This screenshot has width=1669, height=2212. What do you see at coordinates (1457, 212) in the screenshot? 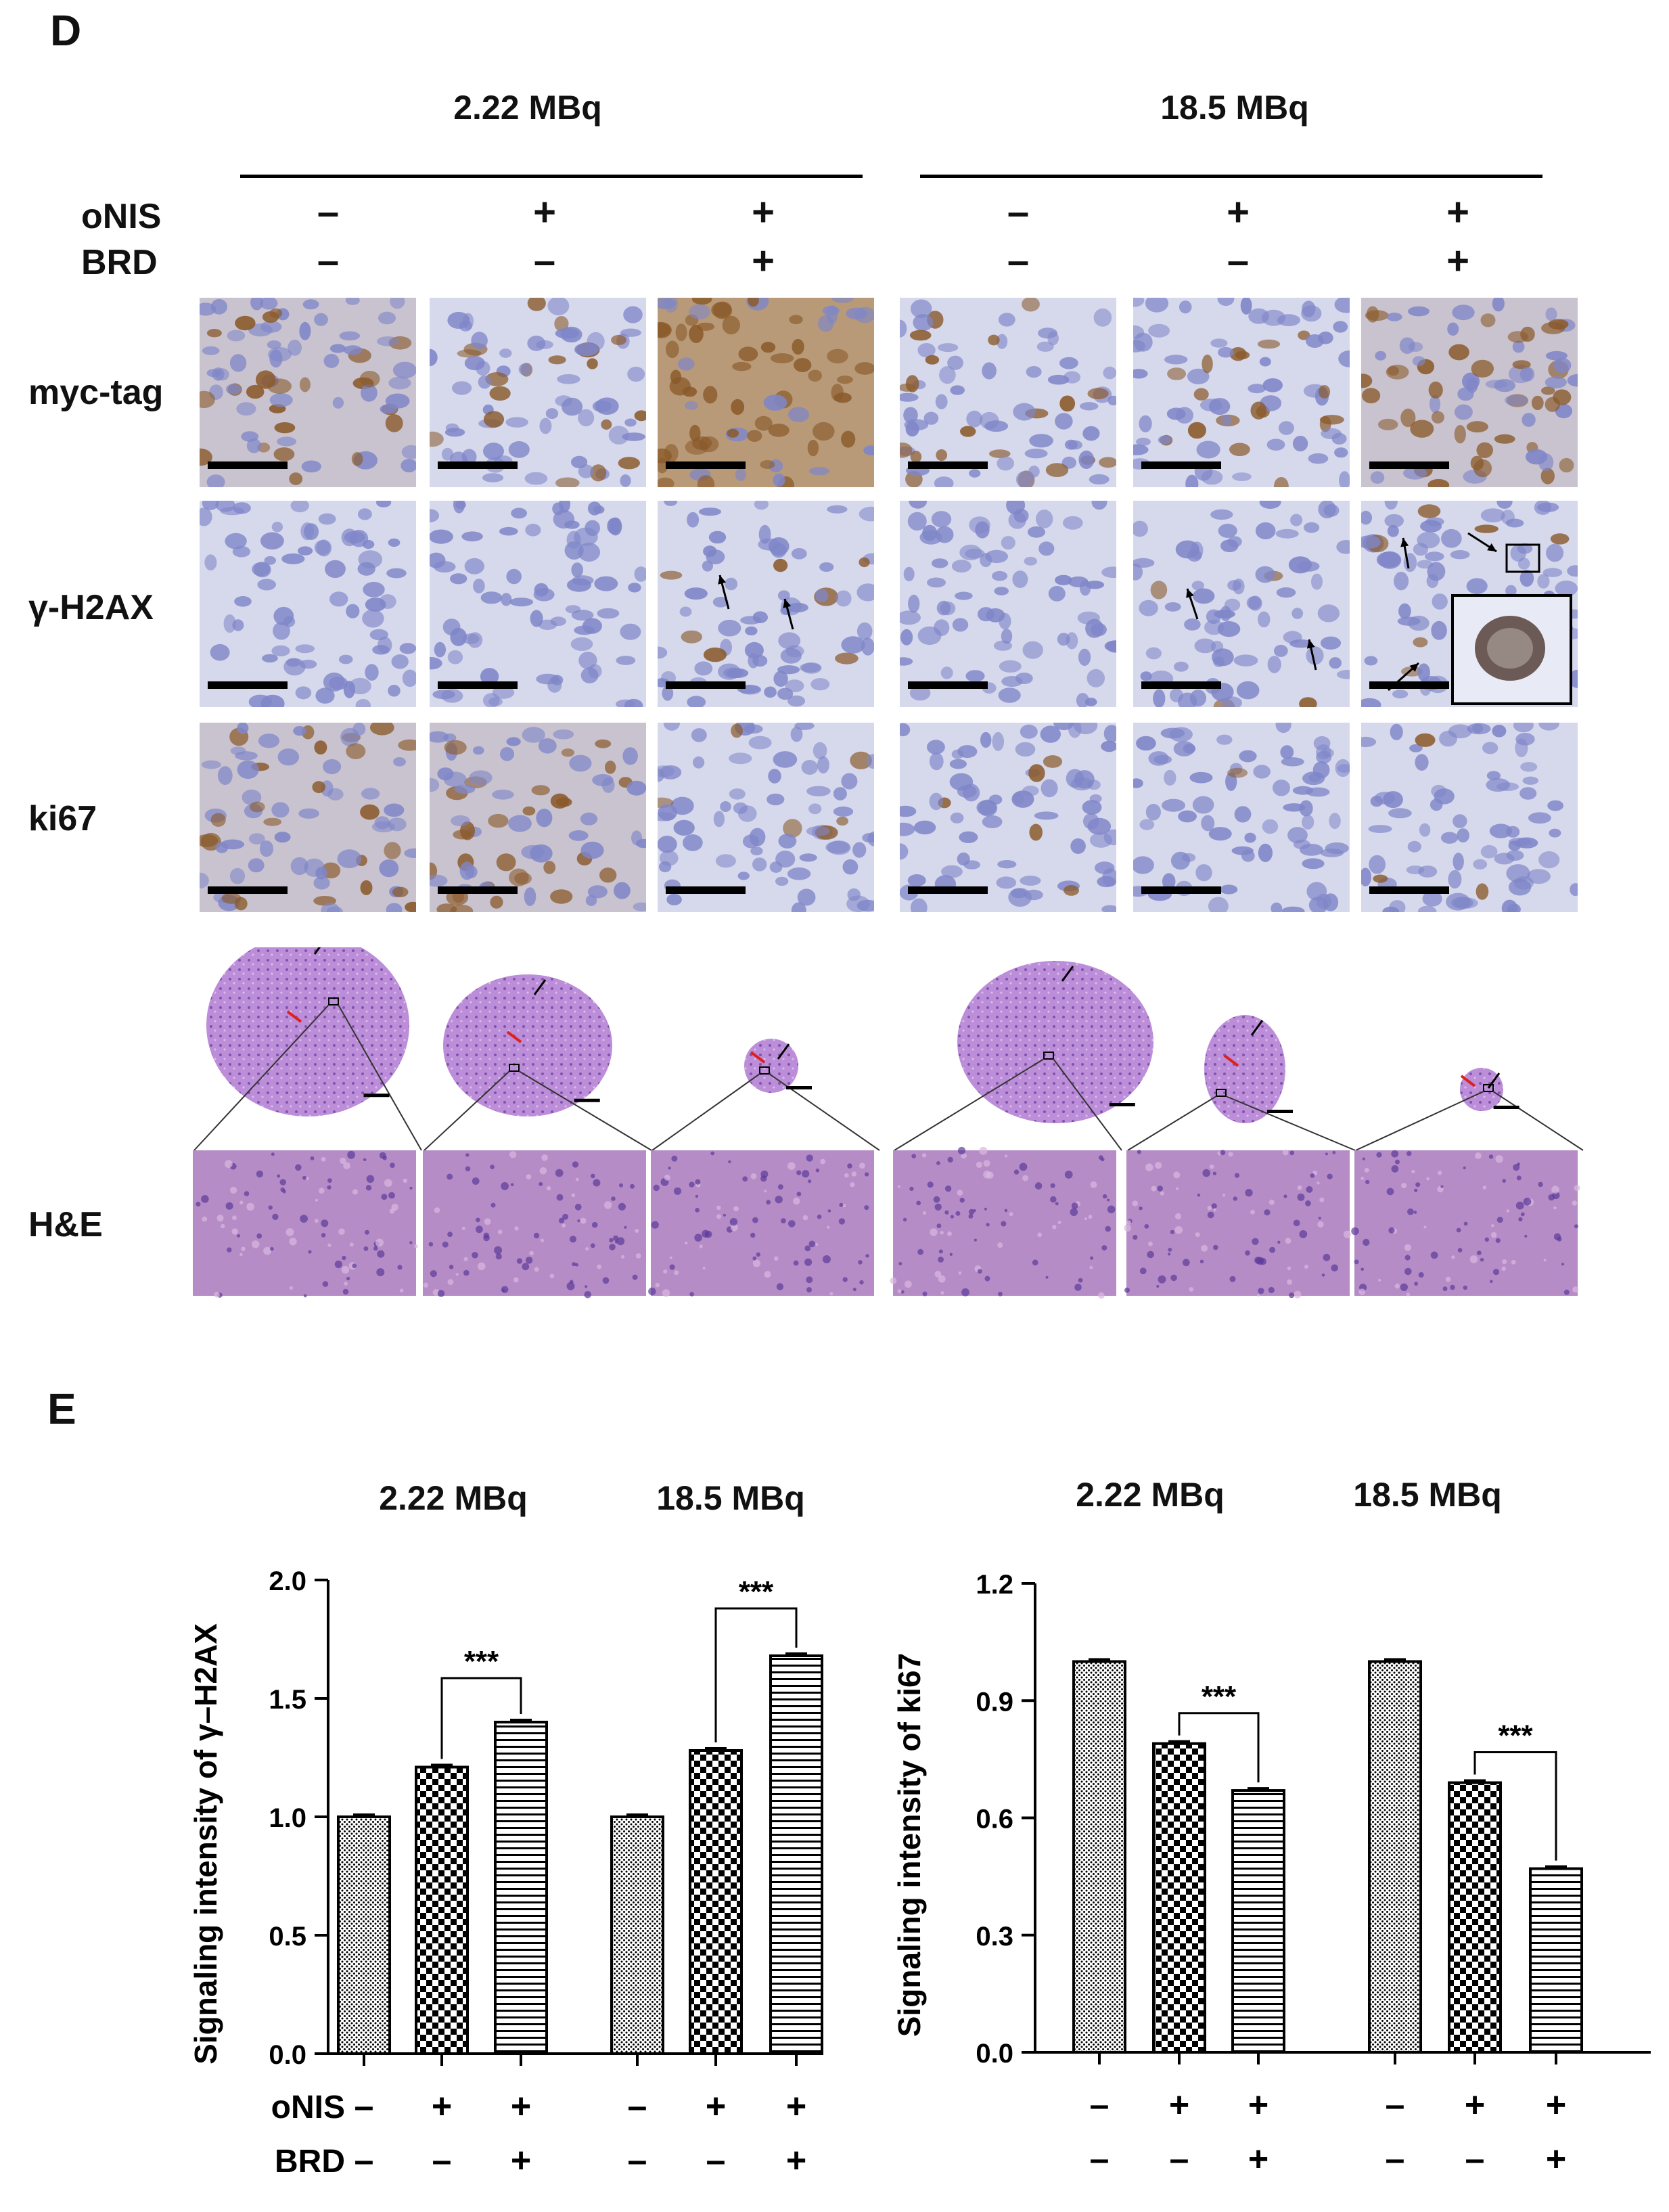
I see `panel-d-onis-sign-6: +` at bounding box center [1457, 212].